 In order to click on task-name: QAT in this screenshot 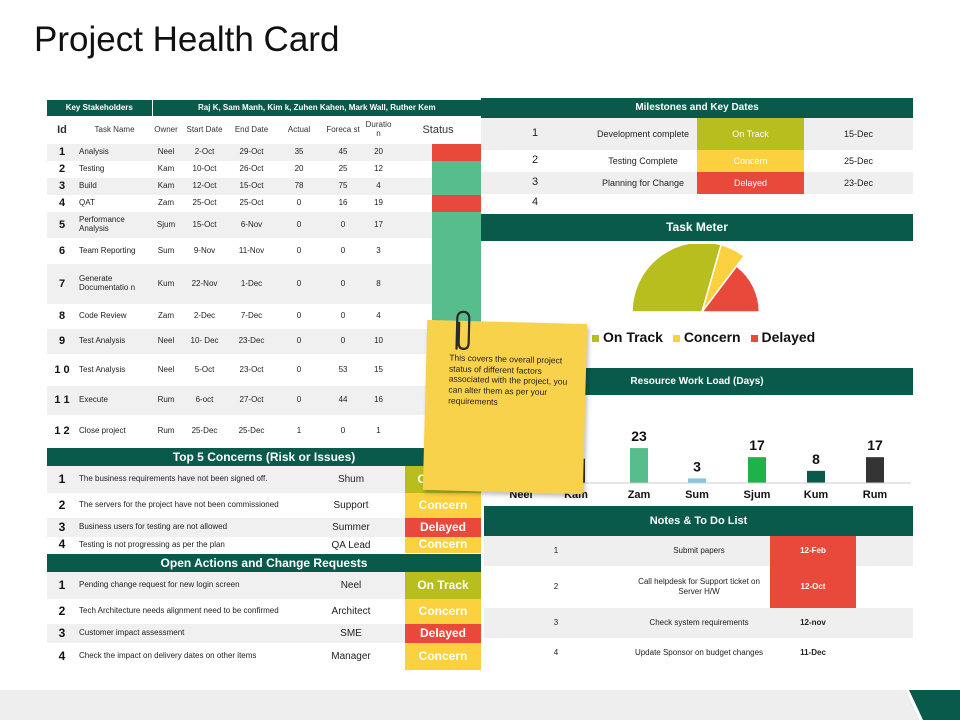, I will do `click(87, 203)`.